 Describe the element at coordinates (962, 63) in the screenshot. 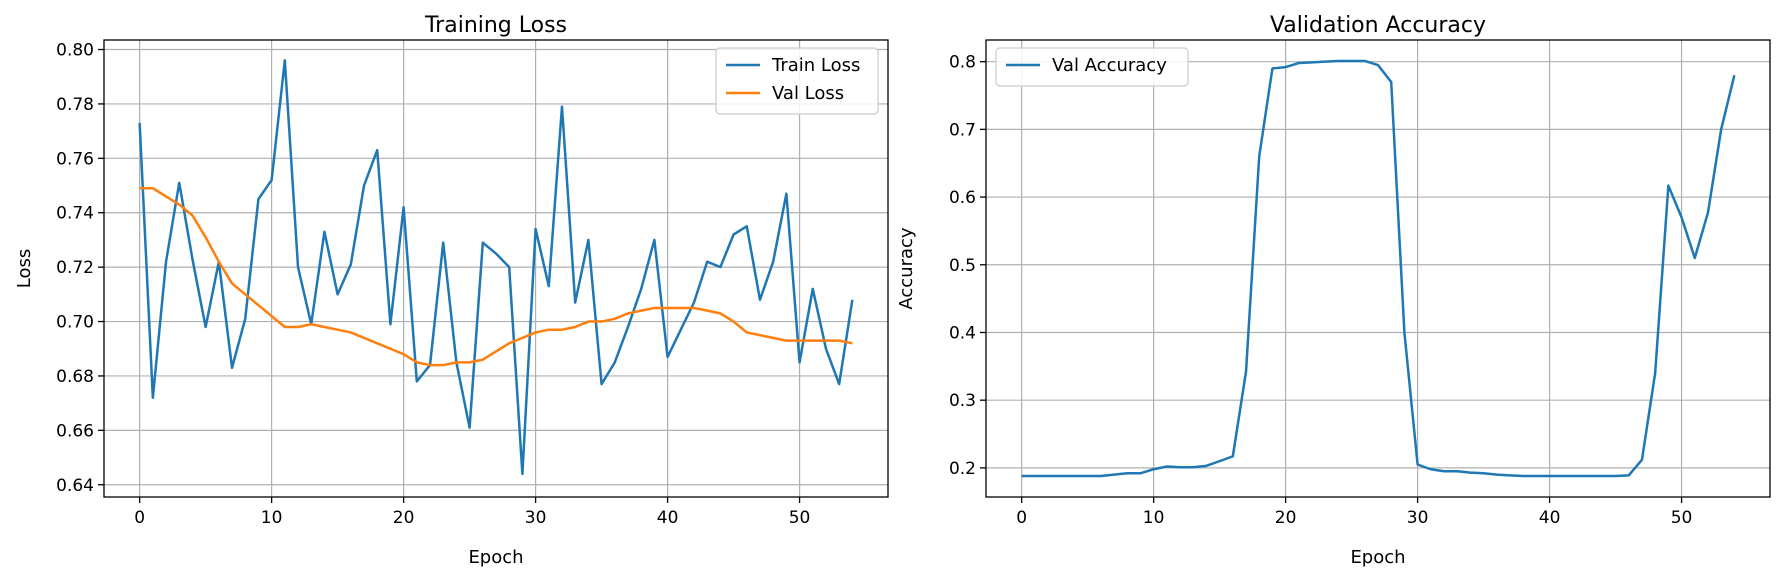

I see `y-tick-label: 0.8` at that location.